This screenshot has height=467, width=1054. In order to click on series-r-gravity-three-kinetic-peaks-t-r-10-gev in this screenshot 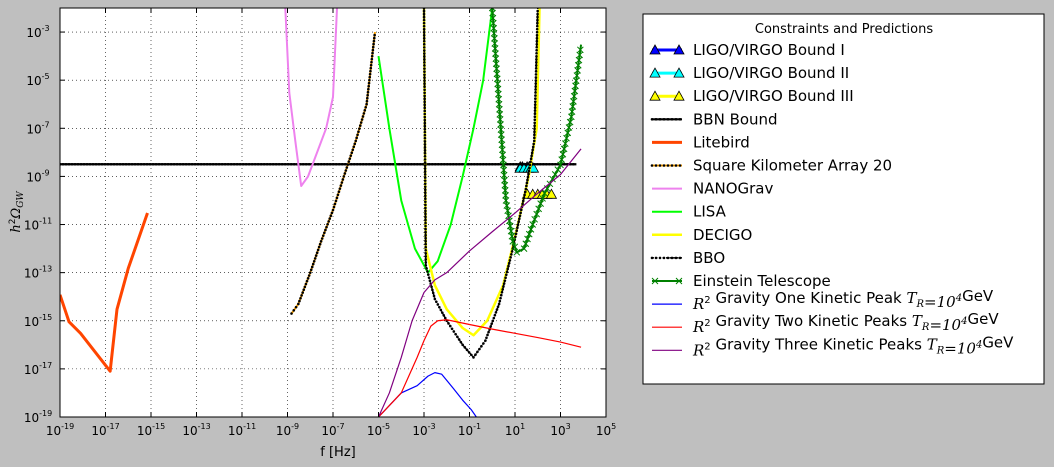, I will do `click(479, 282)`.